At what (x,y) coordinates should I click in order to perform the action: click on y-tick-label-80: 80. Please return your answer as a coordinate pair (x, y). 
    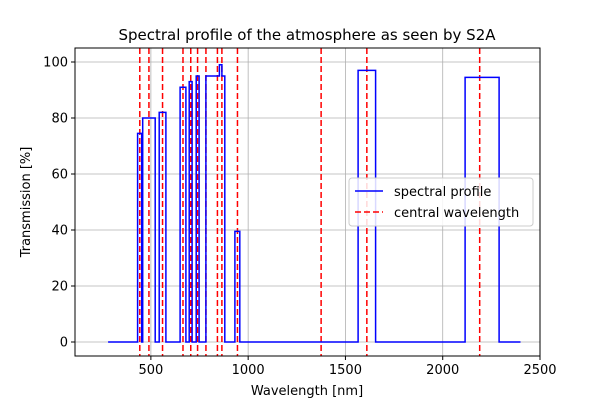
    Looking at the image, I should click on (59, 119).